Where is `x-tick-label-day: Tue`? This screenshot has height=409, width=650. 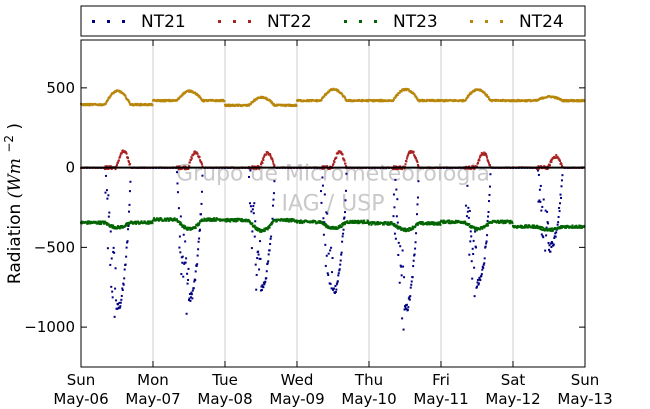 x-tick-label-day: Tue is located at coordinates (224, 380).